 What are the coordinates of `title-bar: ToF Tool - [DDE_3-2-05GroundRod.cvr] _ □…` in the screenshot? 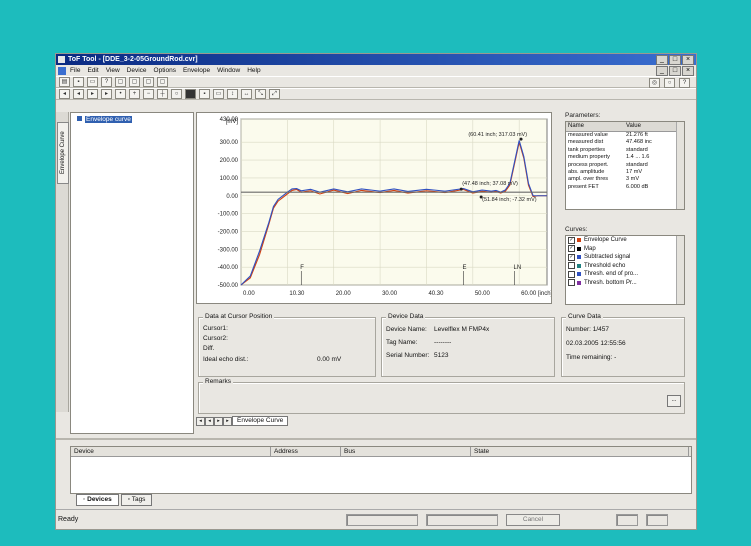 It's located at (376, 59).